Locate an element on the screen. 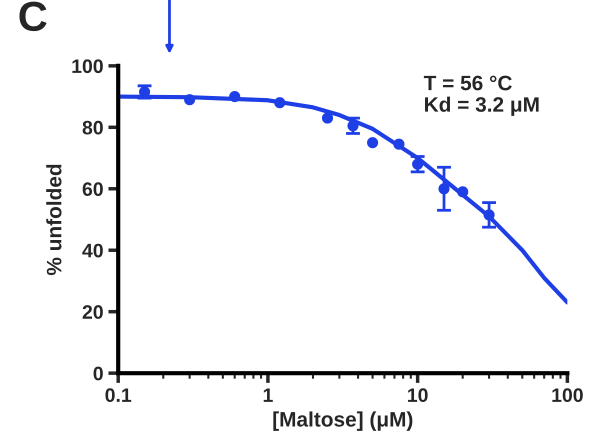 The image size is (591, 439). x-tick-label: 10 is located at coordinates (418, 395).